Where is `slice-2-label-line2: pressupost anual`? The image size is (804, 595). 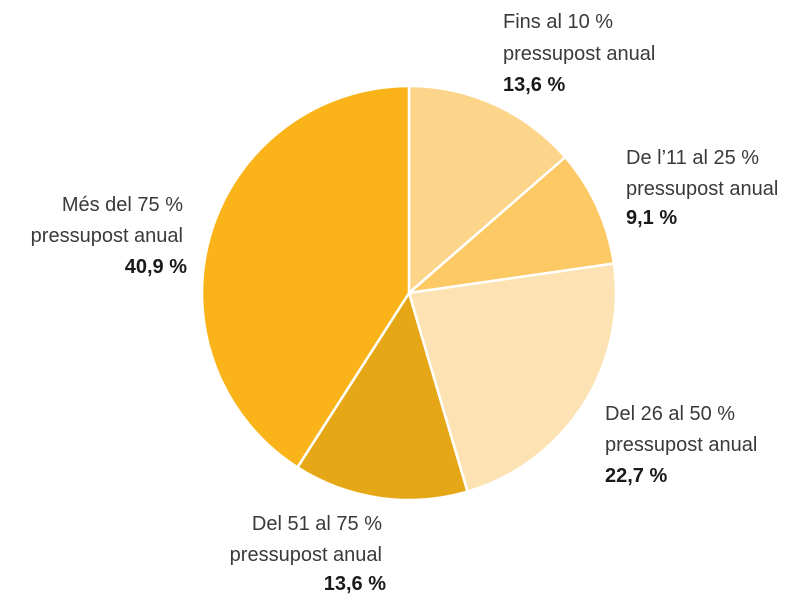
slice-2-label-line2: pressupost anual is located at coordinates (702, 189).